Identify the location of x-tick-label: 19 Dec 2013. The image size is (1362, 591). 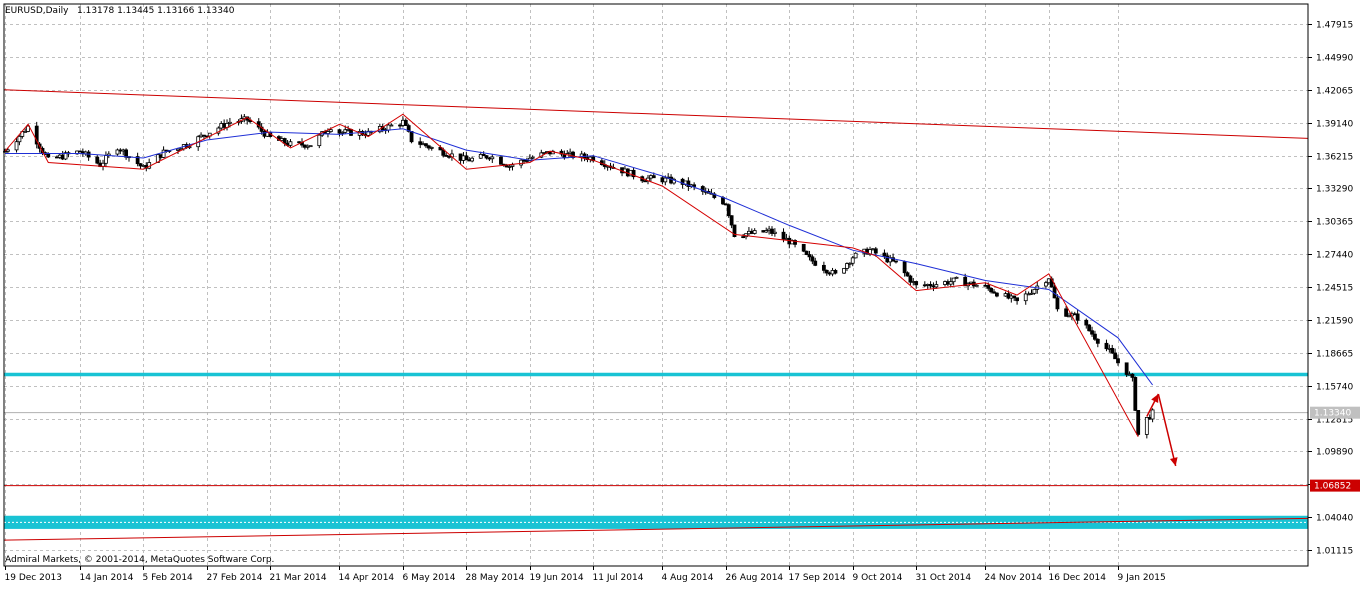
(34, 578).